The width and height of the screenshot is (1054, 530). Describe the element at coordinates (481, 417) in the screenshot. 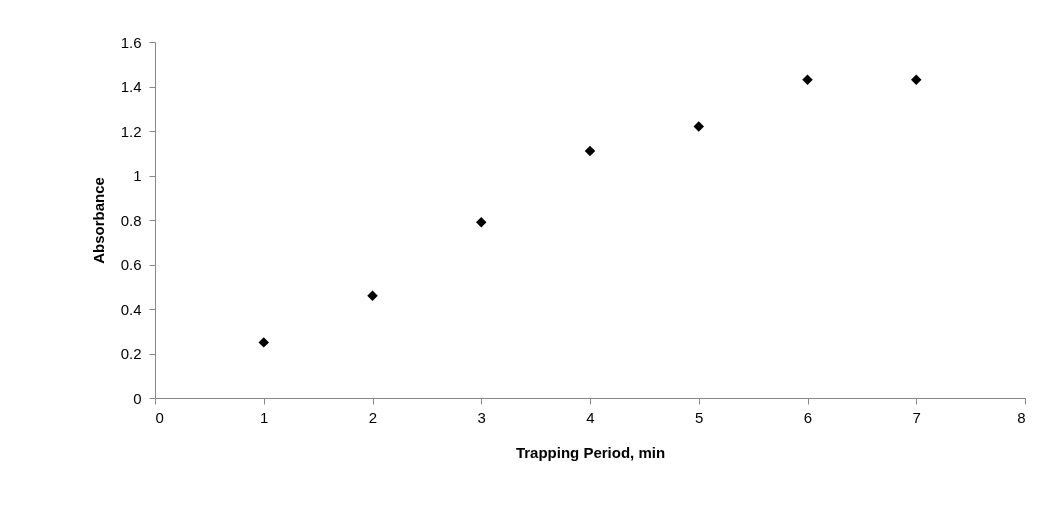

I see `x-tick-label: 3` at that location.